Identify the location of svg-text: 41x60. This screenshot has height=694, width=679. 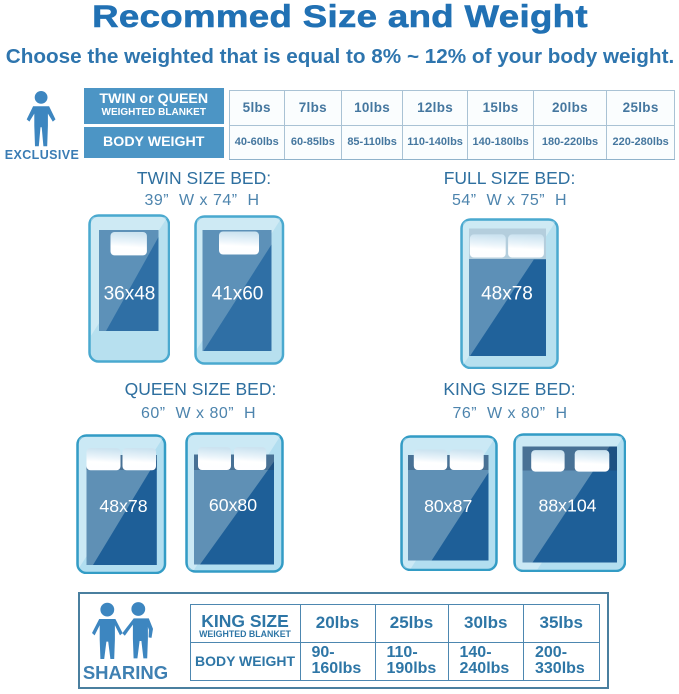
(238, 294).